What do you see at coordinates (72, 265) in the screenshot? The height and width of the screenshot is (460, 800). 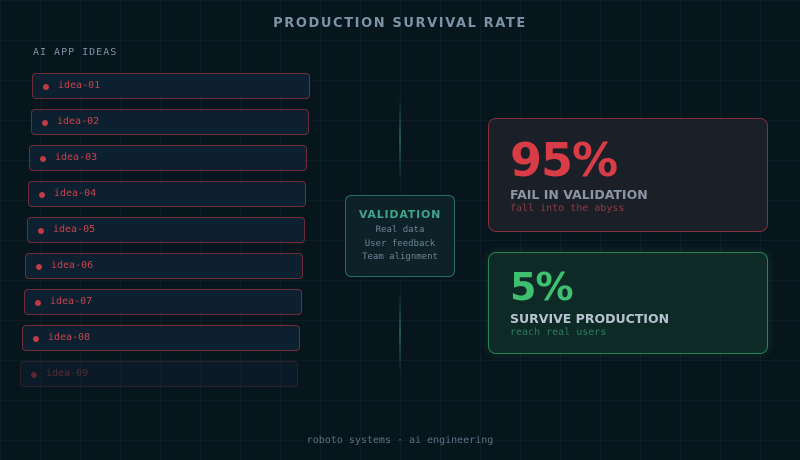 I see `idea-label: idea-06` at bounding box center [72, 265].